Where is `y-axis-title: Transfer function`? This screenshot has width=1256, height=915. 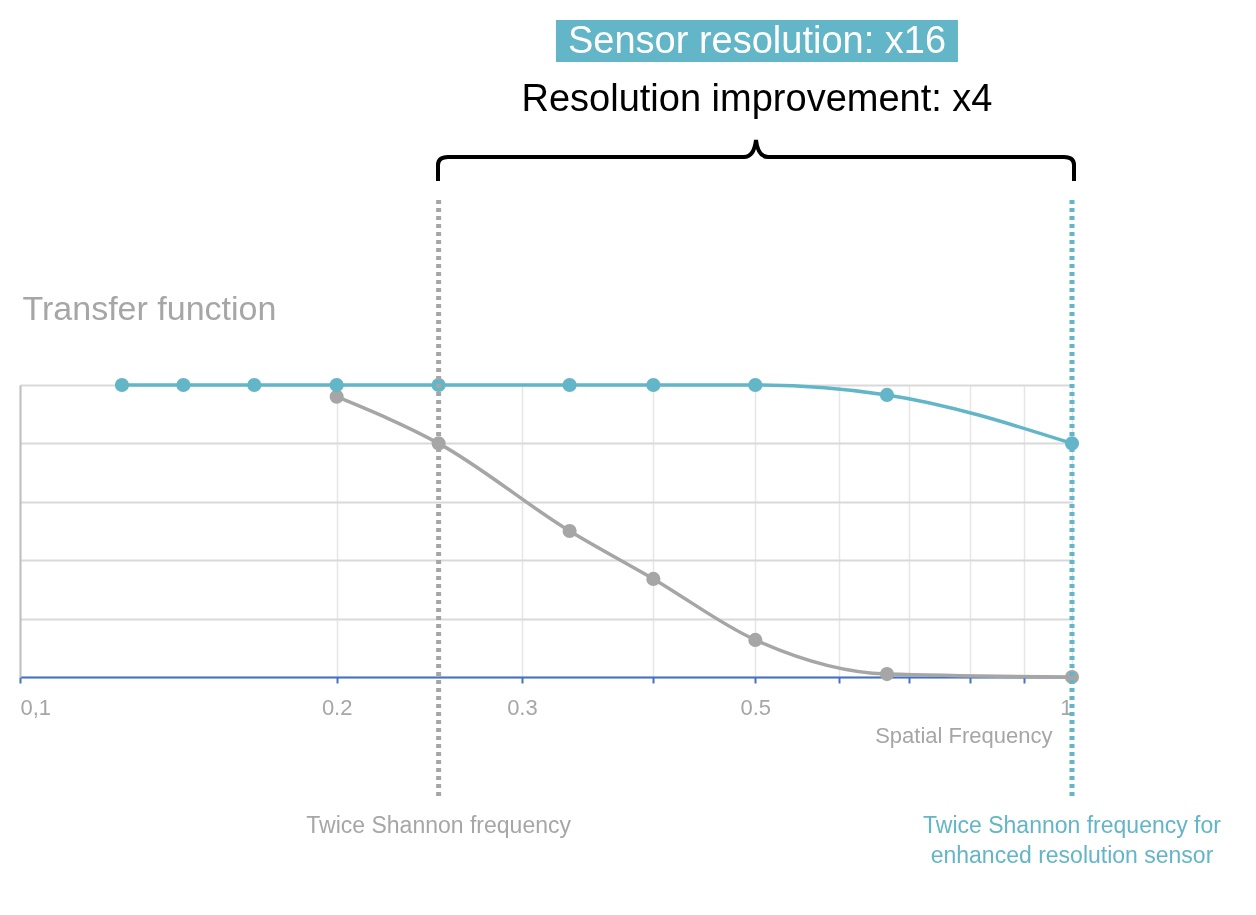 y-axis-title: Transfer function is located at coordinates (149, 307).